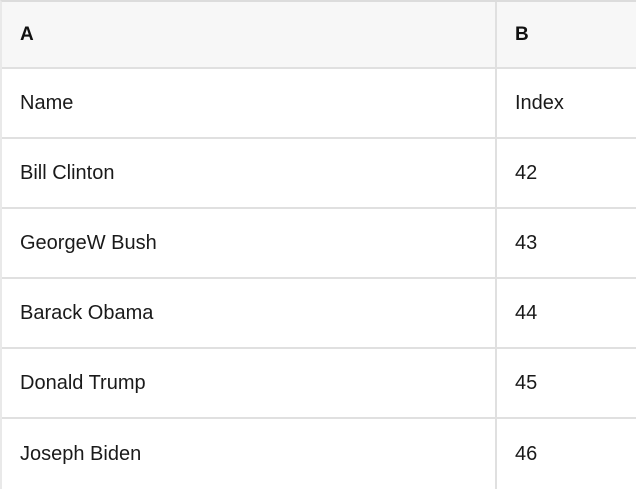  I want to click on table-row: Donald Trump 45, so click(319, 384).